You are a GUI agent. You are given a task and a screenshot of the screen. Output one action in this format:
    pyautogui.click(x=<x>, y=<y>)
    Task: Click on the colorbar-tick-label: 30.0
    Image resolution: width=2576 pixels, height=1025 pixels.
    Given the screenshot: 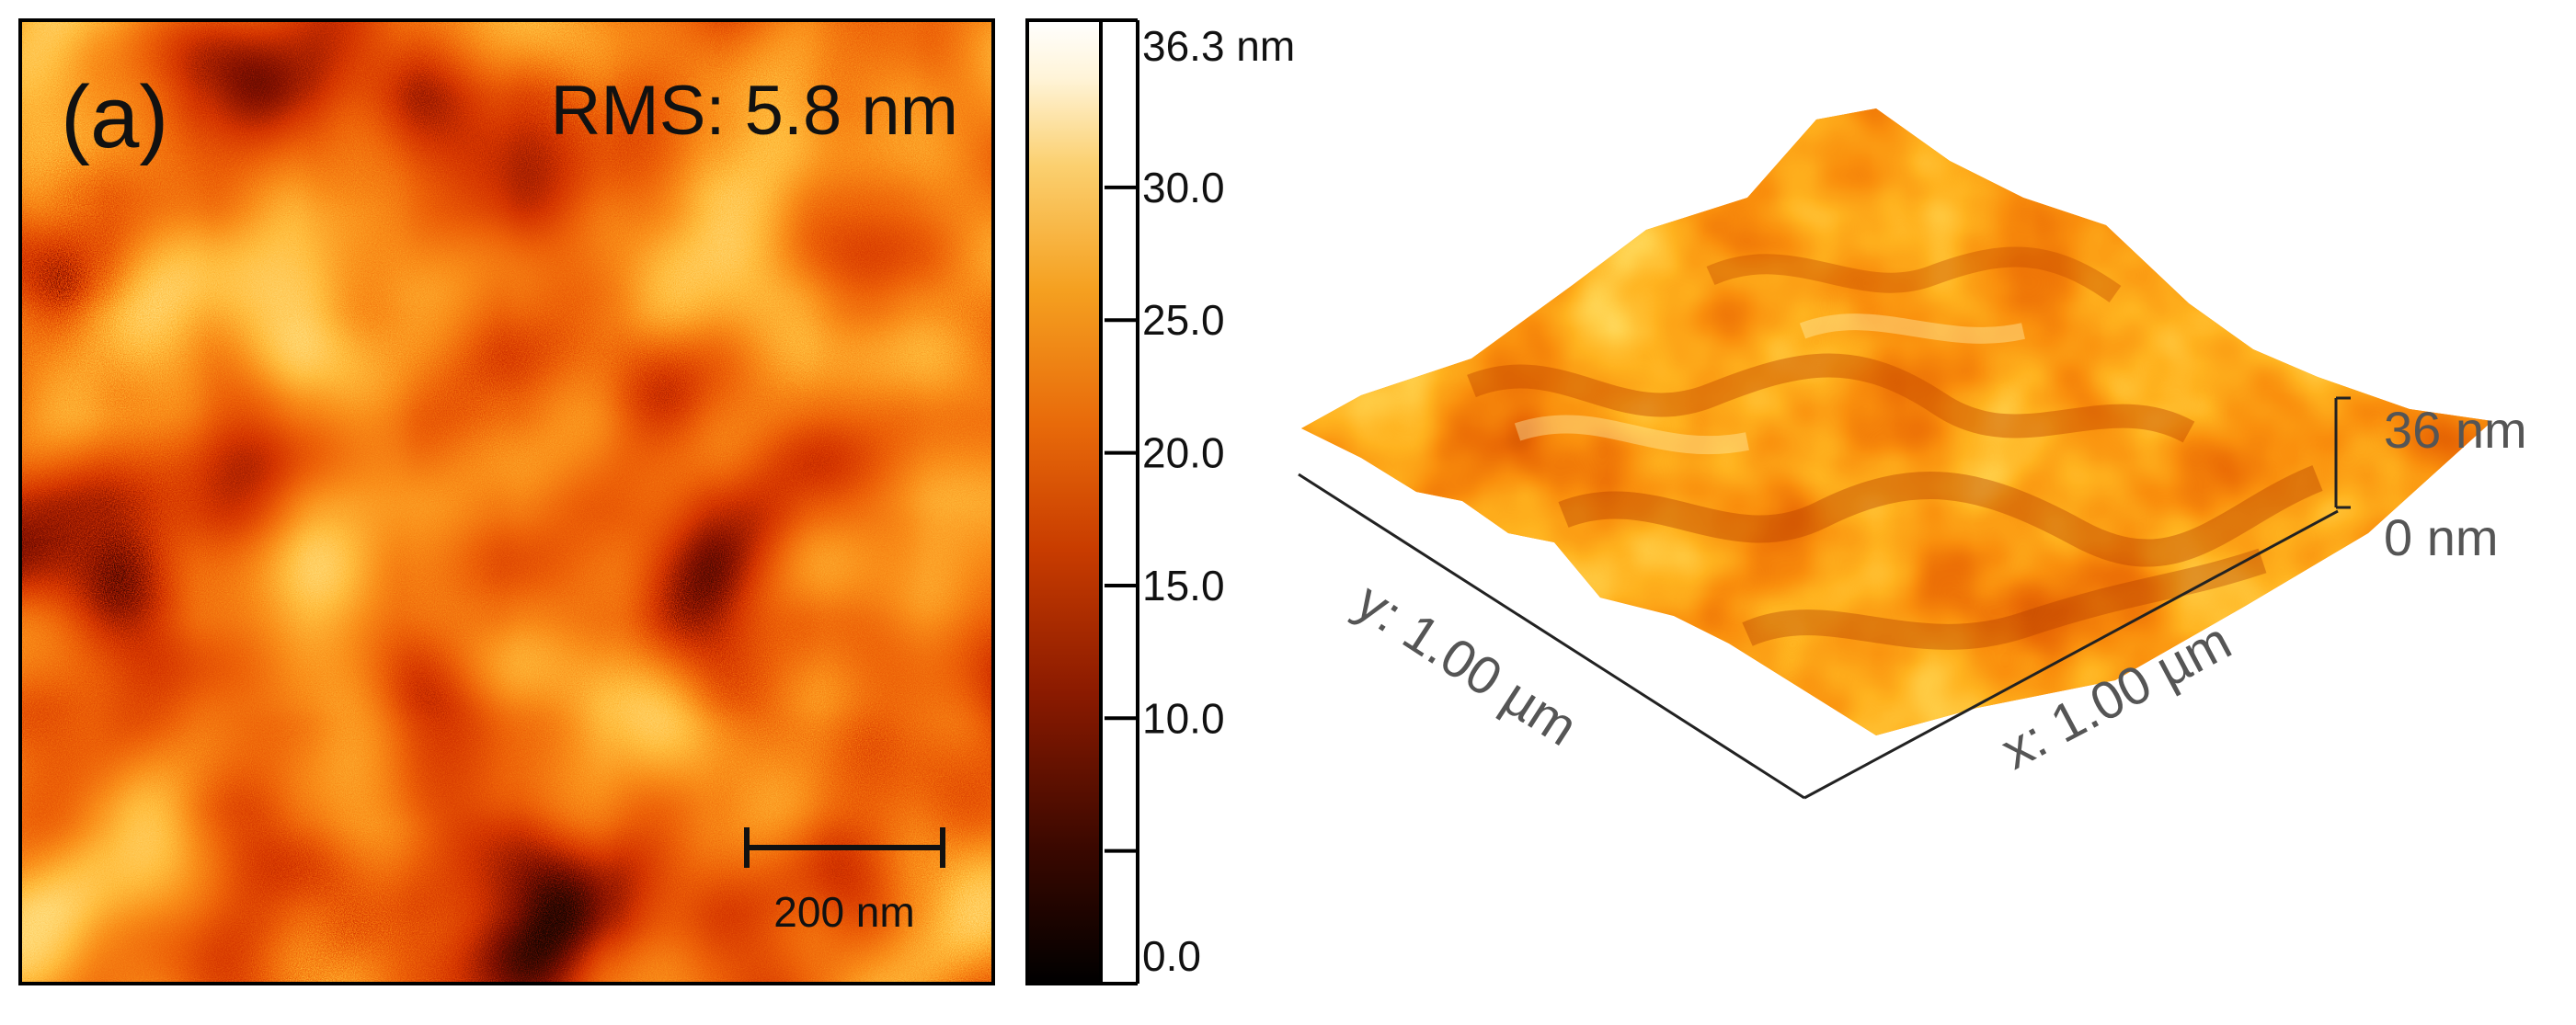 What is the action you would take?
    pyautogui.click(x=1183, y=187)
    